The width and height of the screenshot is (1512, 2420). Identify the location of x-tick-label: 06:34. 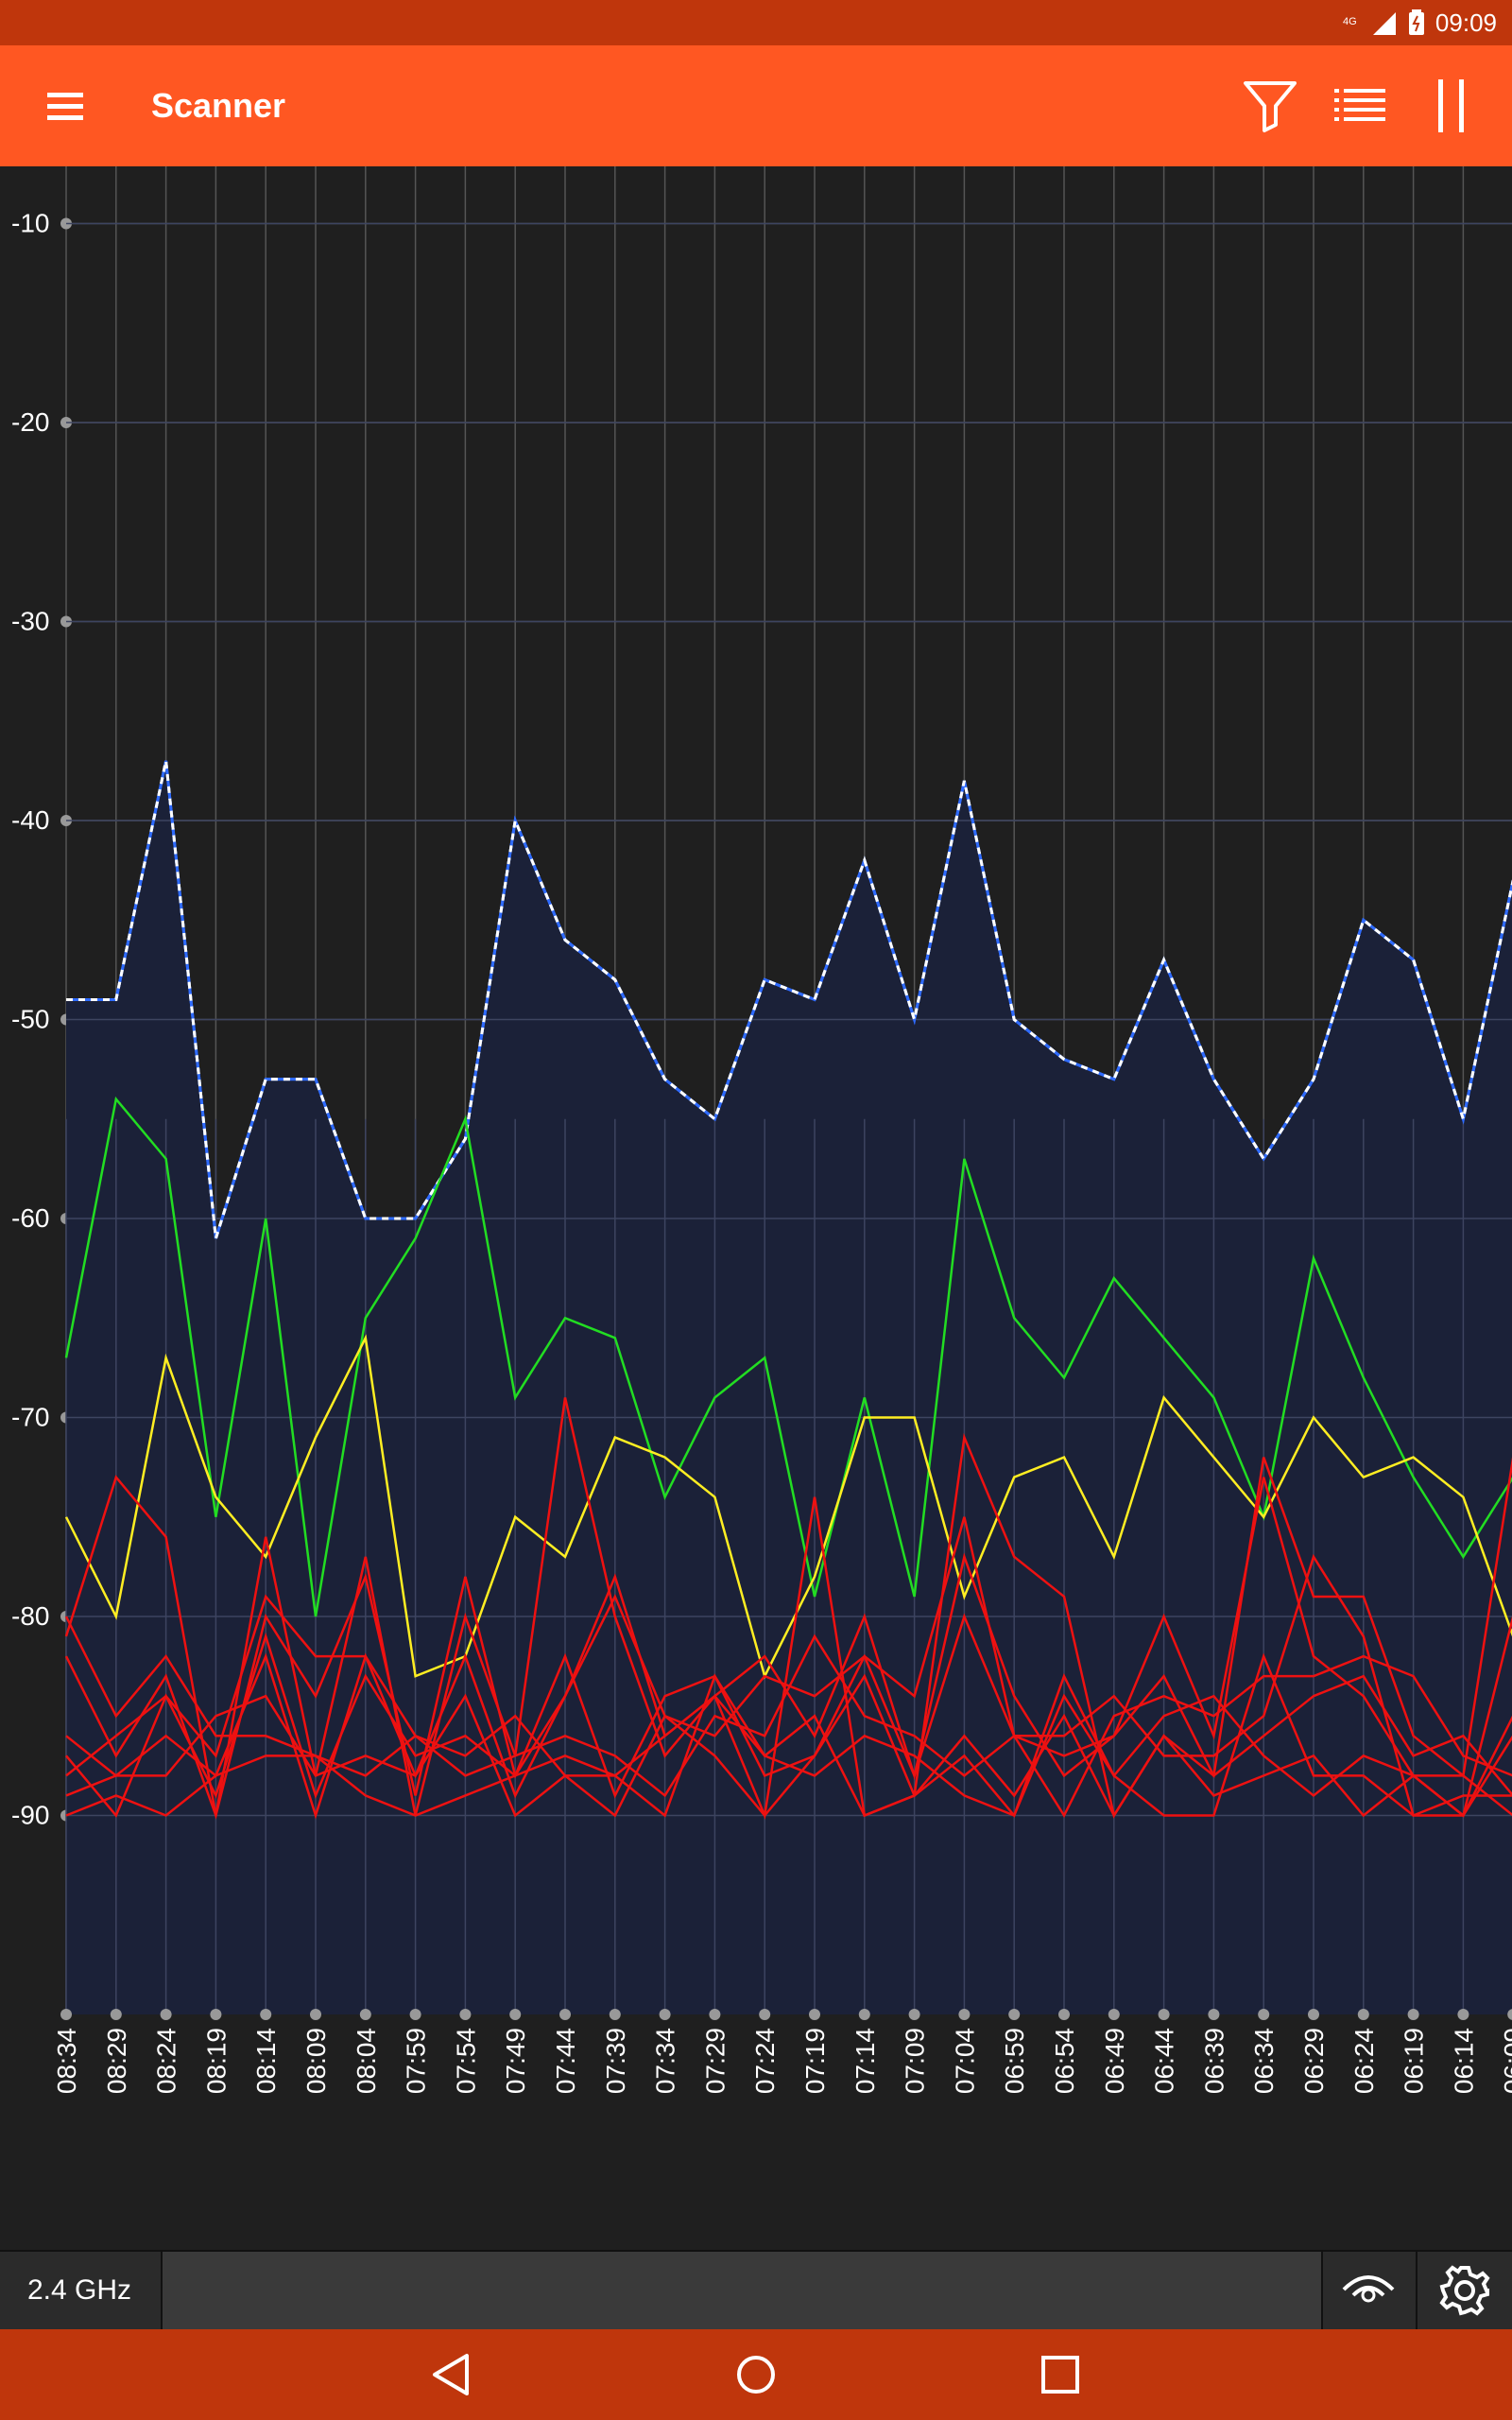
(1264, 2061).